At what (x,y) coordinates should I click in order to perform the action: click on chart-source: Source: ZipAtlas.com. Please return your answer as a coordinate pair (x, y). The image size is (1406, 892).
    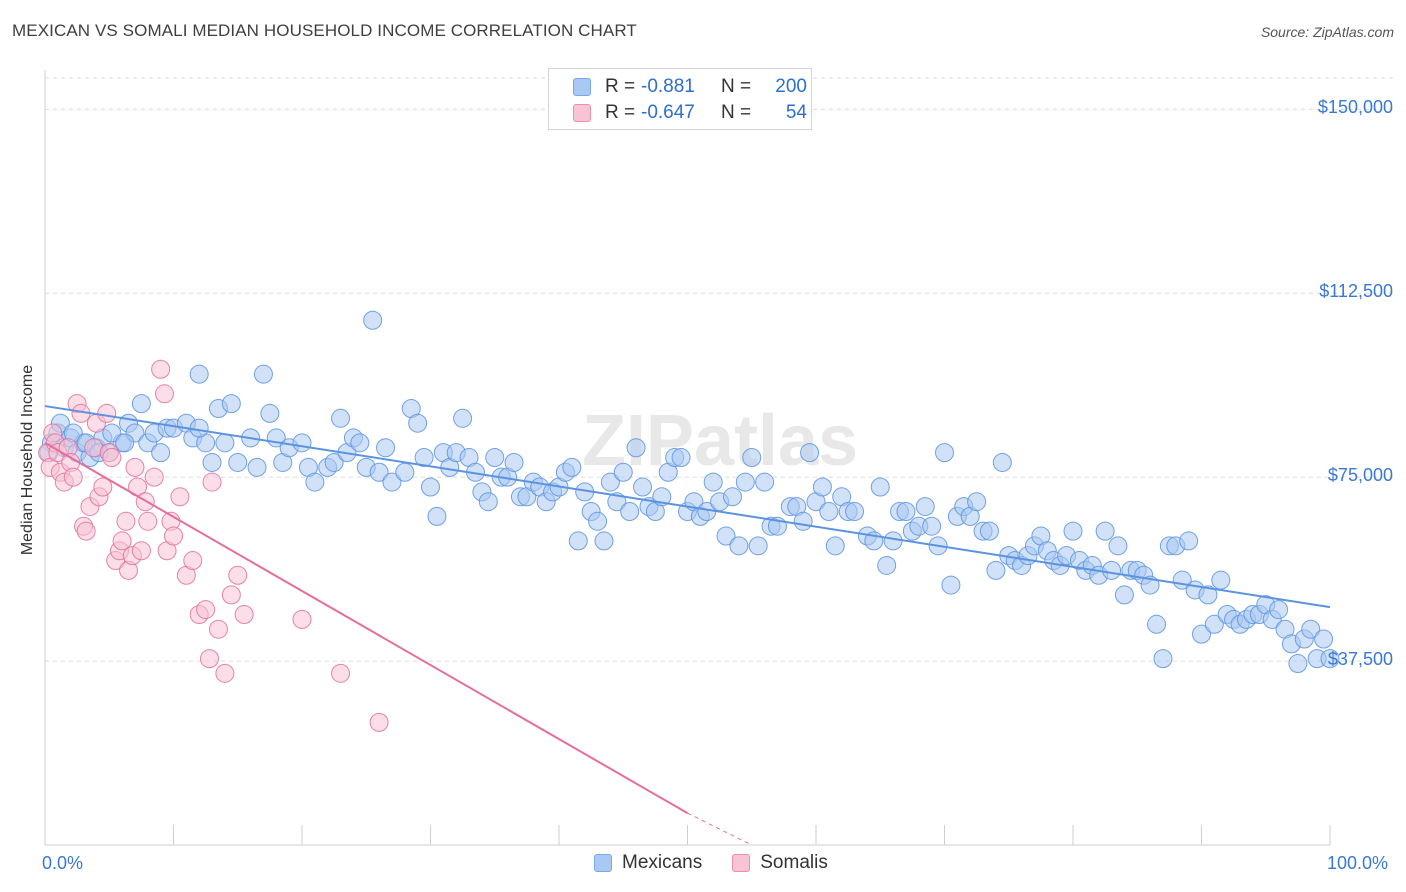
    Looking at the image, I should click on (1327, 32).